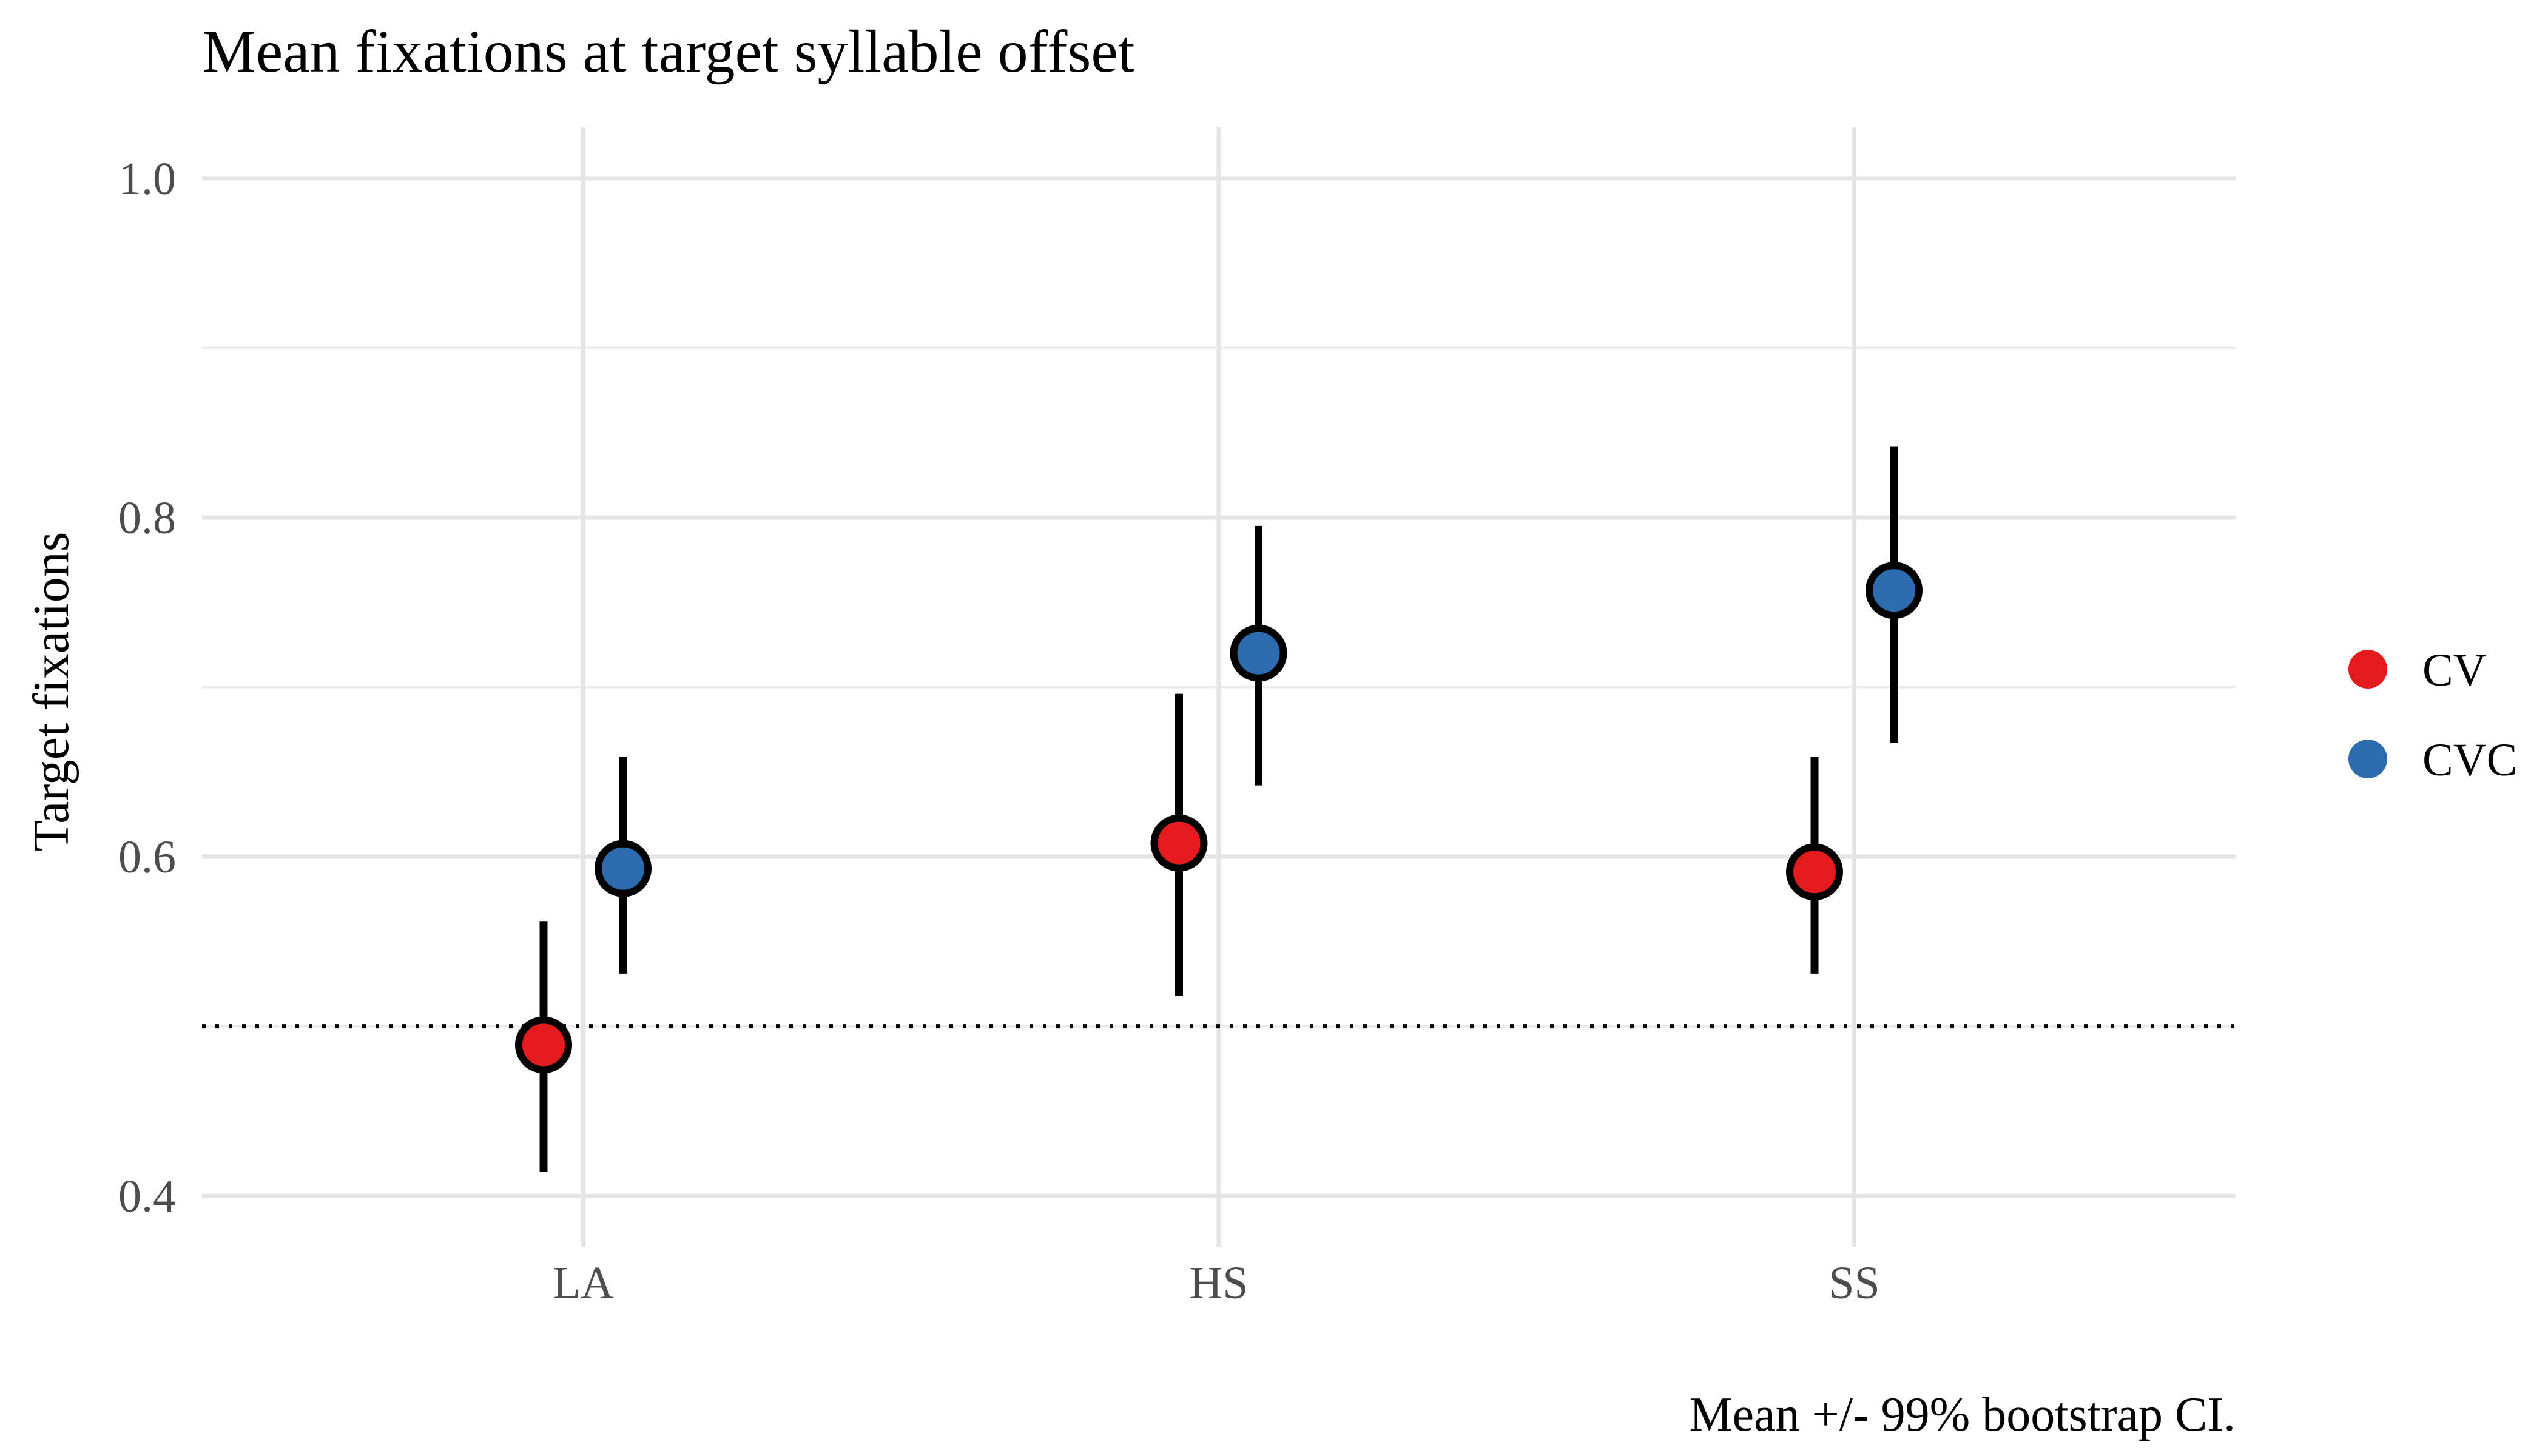 The height and width of the screenshot is (1456, 2548). What do you see at coordinates (583, 1283) in the screenshot?
I see `x-tick-label: LA` at bounding box center [583, 1283].